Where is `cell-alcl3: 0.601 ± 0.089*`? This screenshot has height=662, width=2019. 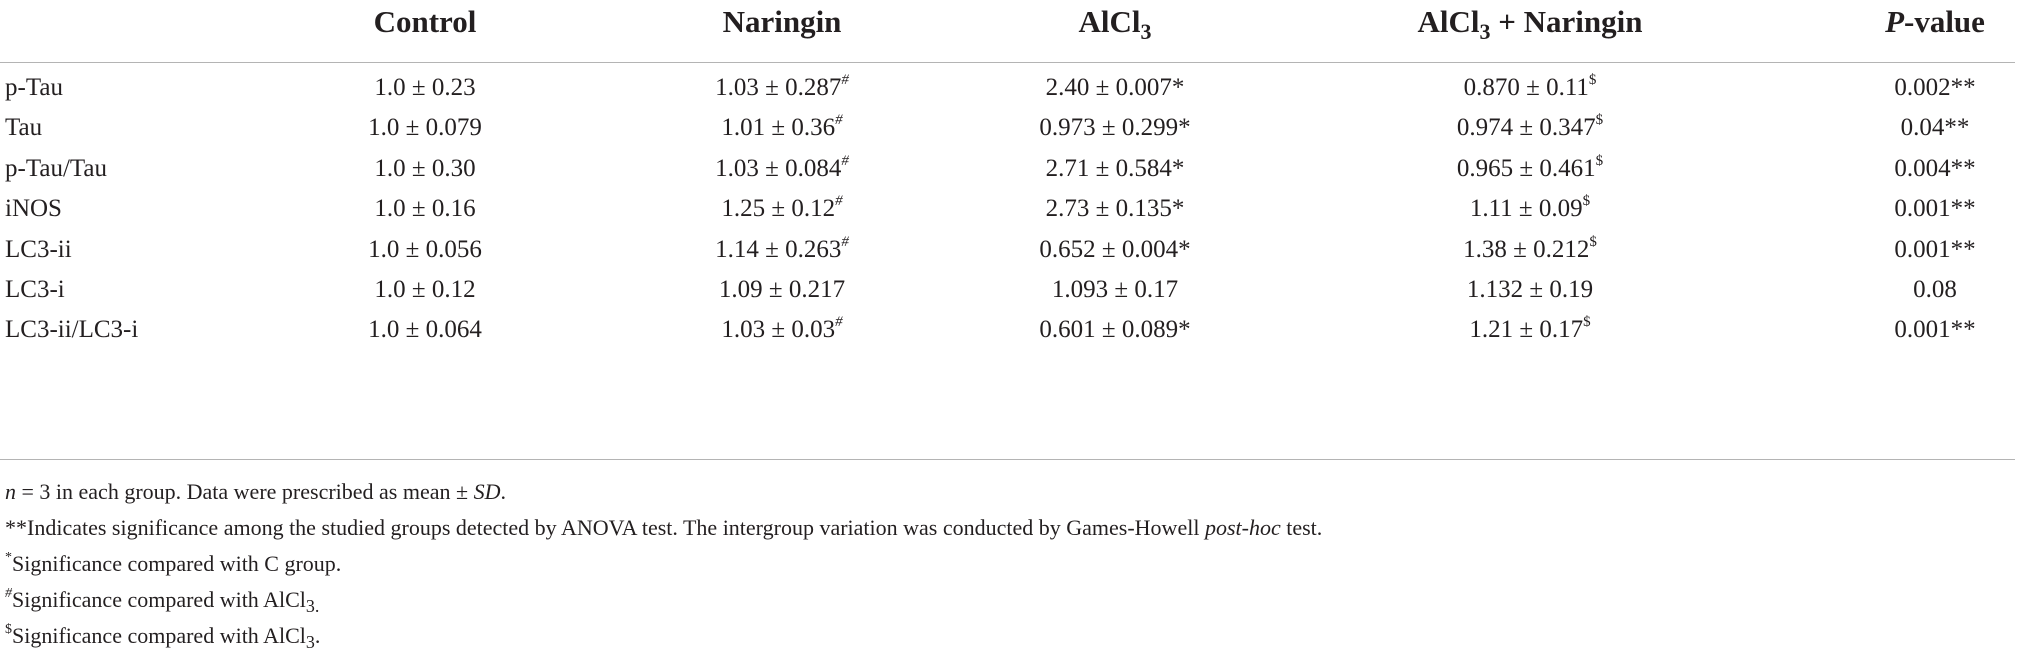
cell-alcl3: 0.601 ± 0.089* is located at coordinates (1115, 330).